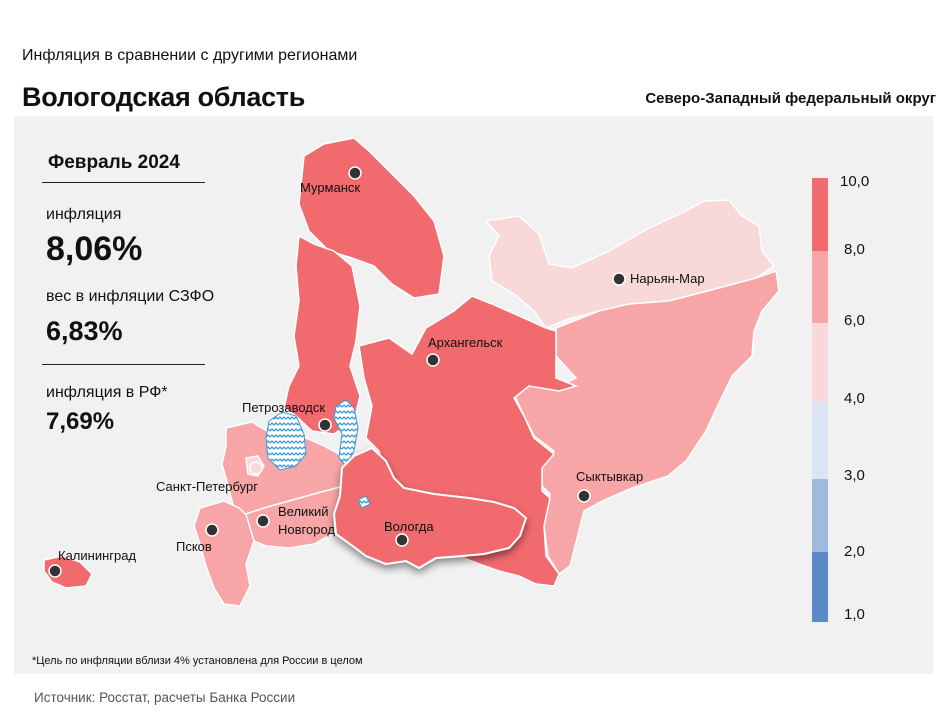 This screenshot has width=950, height=713. Describe the element at coordinates (84, 331) in the screenshot. I see `weight-value: 6,83%` at that location.